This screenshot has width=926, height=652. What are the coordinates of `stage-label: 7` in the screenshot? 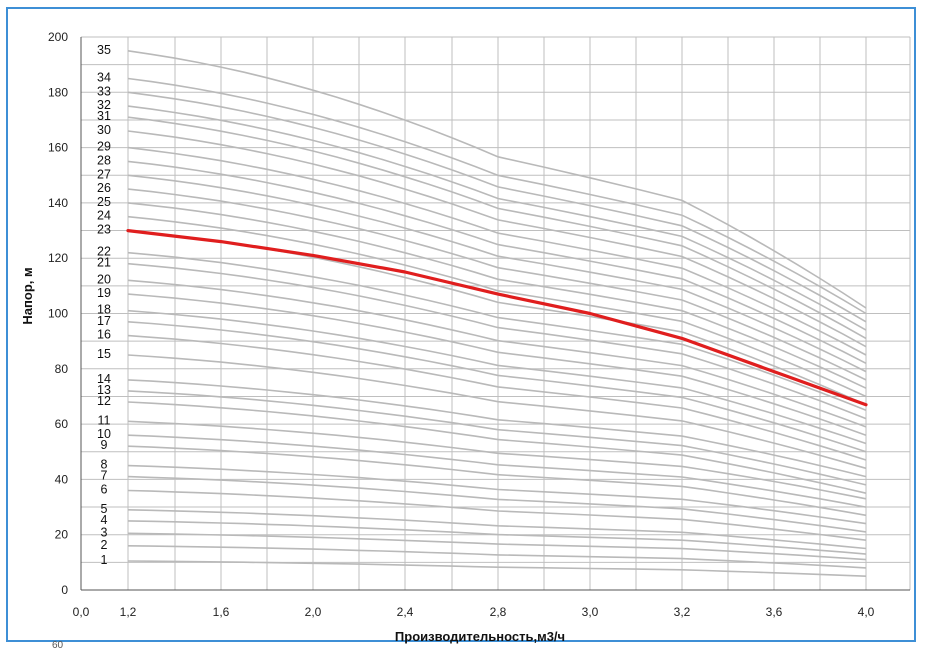 It's located at (104, 476).